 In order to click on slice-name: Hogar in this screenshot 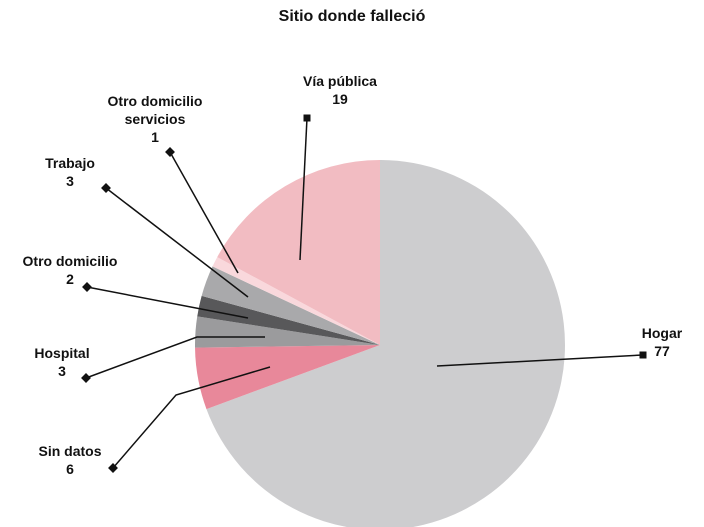, I will do `click(662, 333)`.